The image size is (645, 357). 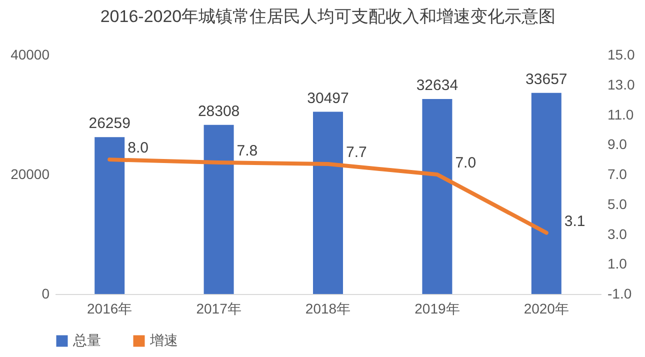 What do you see at coordinates (437, 308) in the screenshot?
I see `x-tick-label: 2019年` at bounding box center [437, 308].